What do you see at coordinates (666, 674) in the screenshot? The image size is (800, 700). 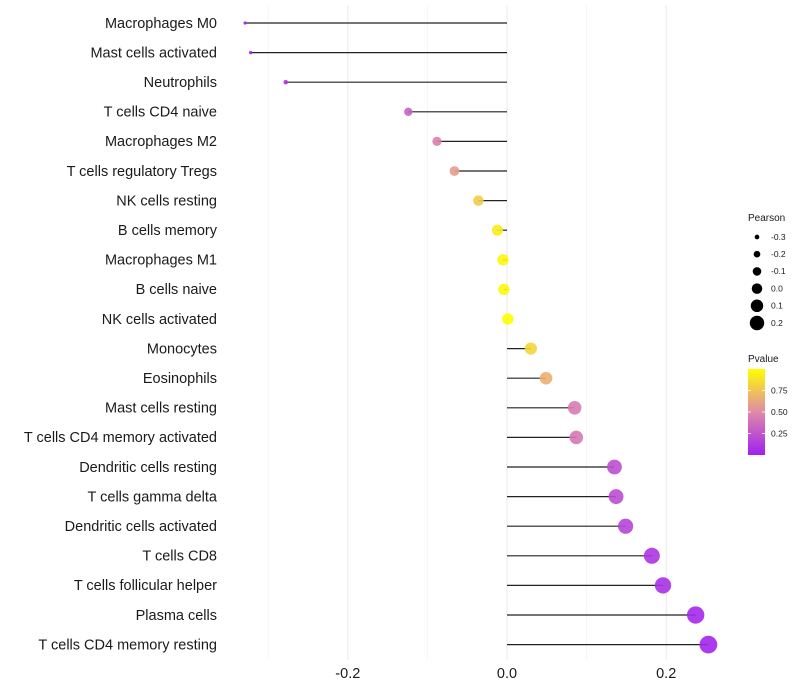 I see `x-tick-label: 0.2` at bounding box center [666, 674].